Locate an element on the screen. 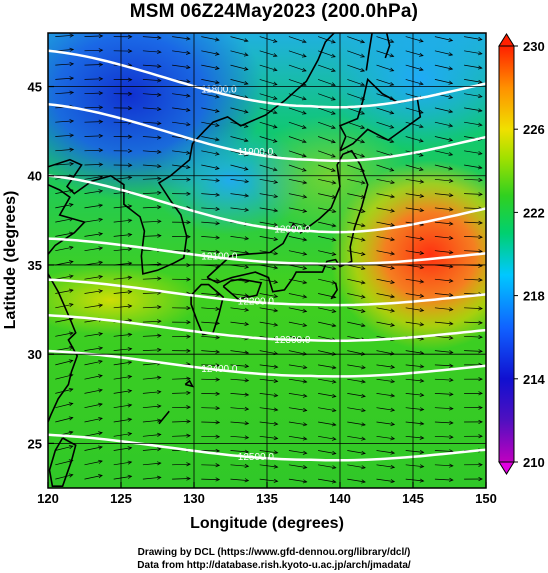 The height and width of the screenshot is (573, 548). contour-label: 12500.0 is located at coordinates (256, 457).